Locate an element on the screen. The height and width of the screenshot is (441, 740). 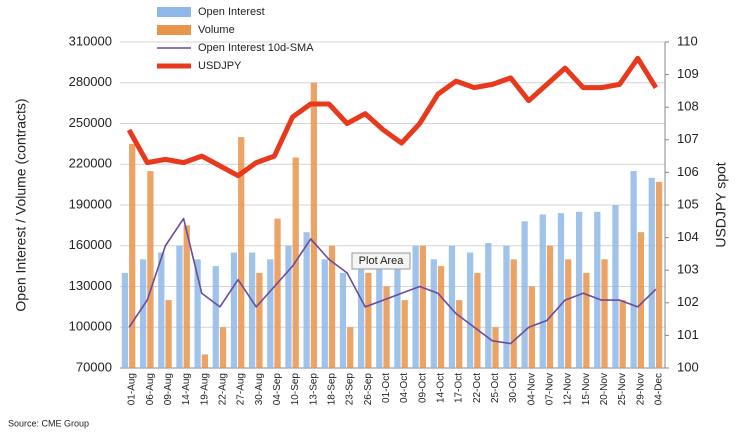
y2-tick-label: 109 is located at coordinates (688, 73).